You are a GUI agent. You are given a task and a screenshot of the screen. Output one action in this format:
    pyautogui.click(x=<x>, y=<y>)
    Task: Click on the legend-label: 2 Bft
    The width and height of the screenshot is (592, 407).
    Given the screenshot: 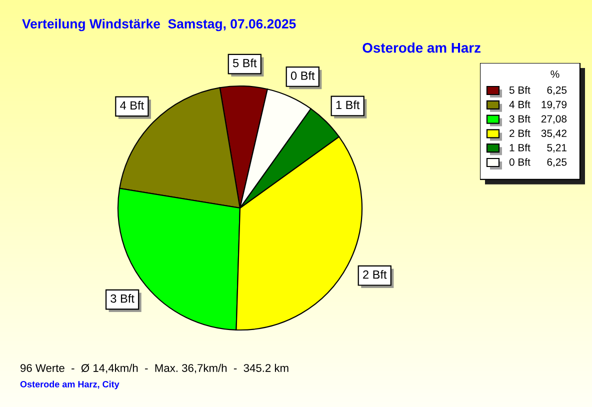 What is the action you would take?
    pyautogui.click(x=520, y=133)
    